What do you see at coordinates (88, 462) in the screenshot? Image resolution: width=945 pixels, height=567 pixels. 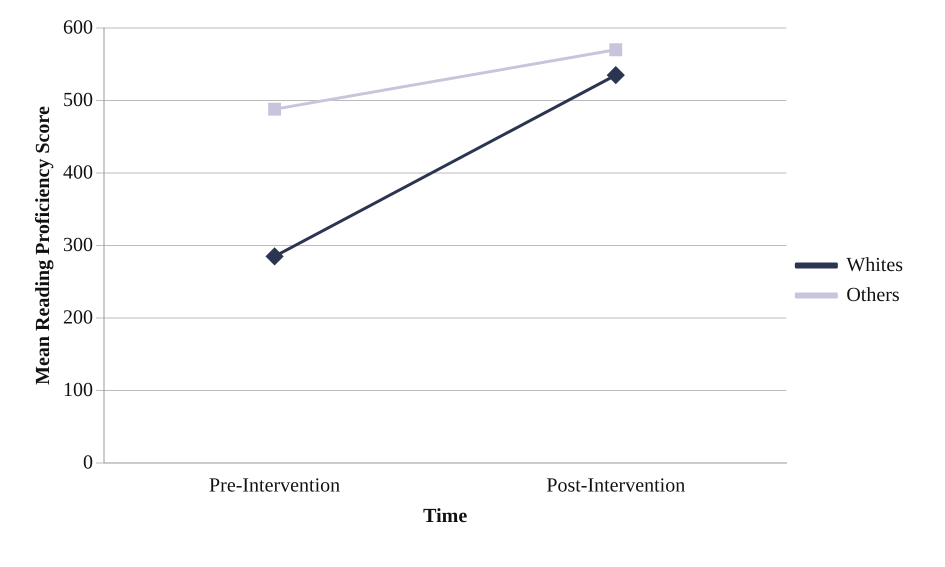 I see `y-tick-label: 0` at bounding box center [88, 462].